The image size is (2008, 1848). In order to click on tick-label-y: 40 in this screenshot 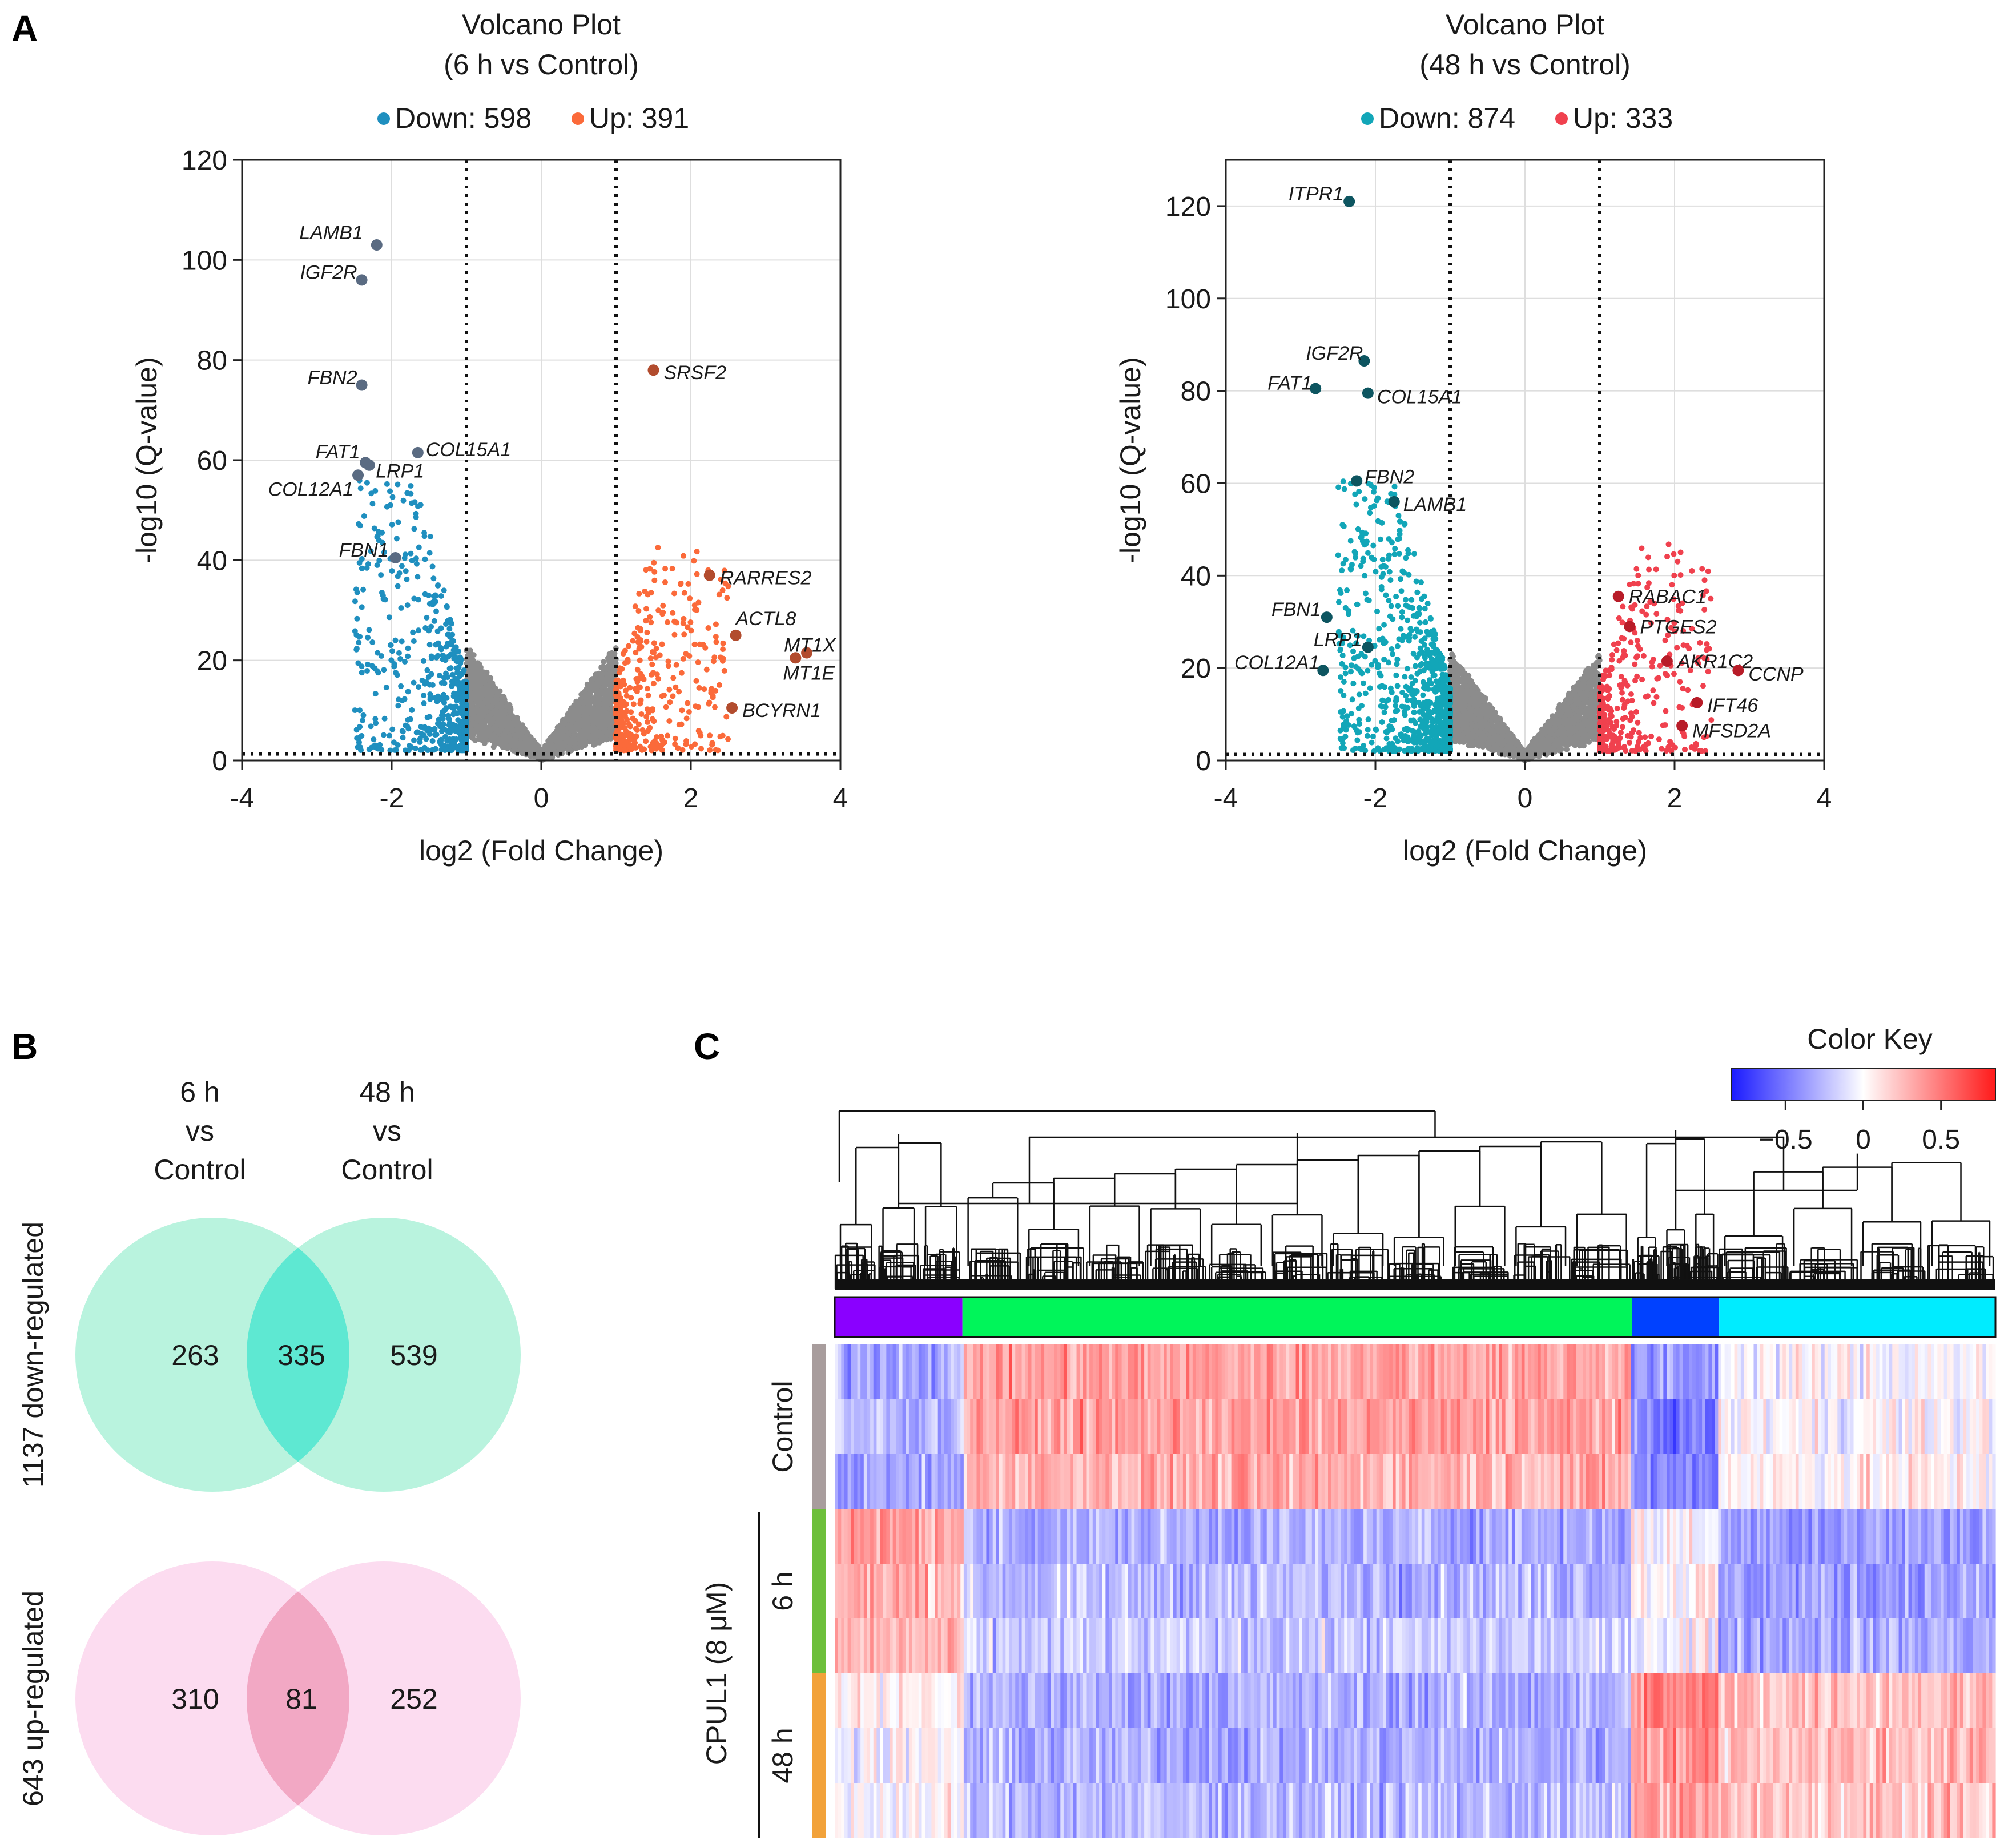, I will do `click(212, 561)`.